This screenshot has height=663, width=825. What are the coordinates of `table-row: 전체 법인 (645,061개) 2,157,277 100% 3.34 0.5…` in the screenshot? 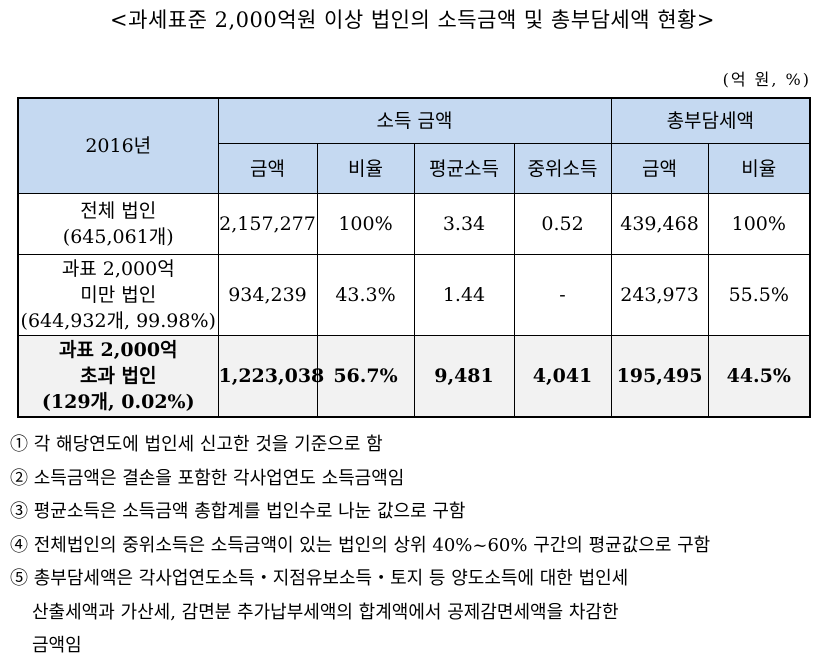 It's located at (414, 224).